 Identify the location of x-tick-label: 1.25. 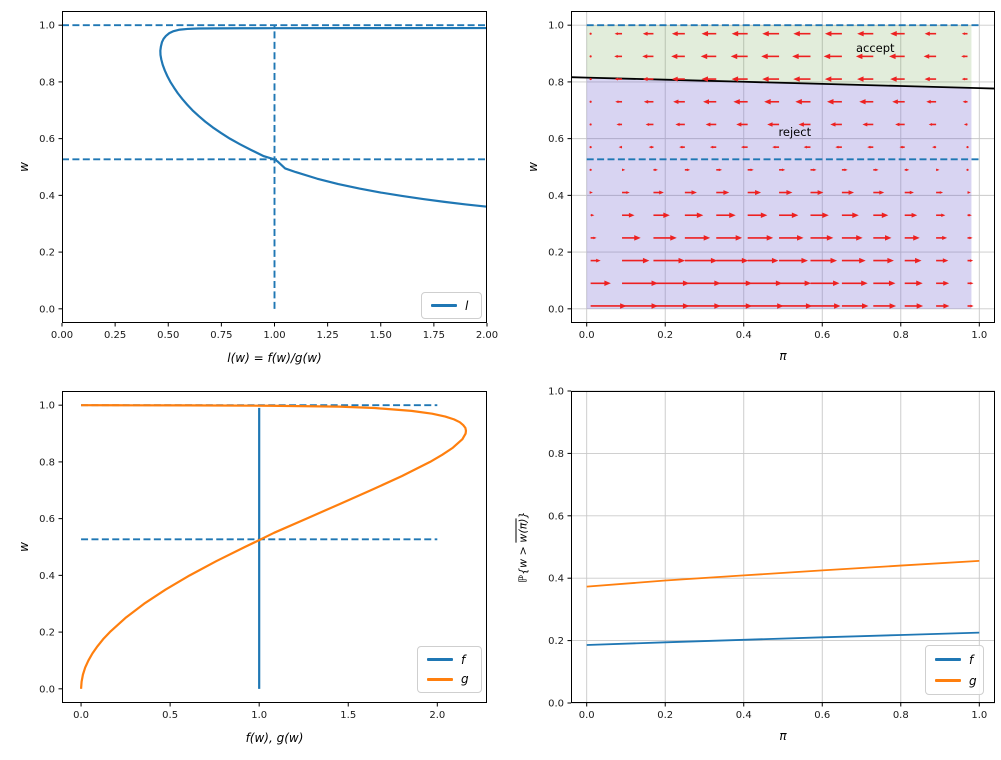
(327, 335).